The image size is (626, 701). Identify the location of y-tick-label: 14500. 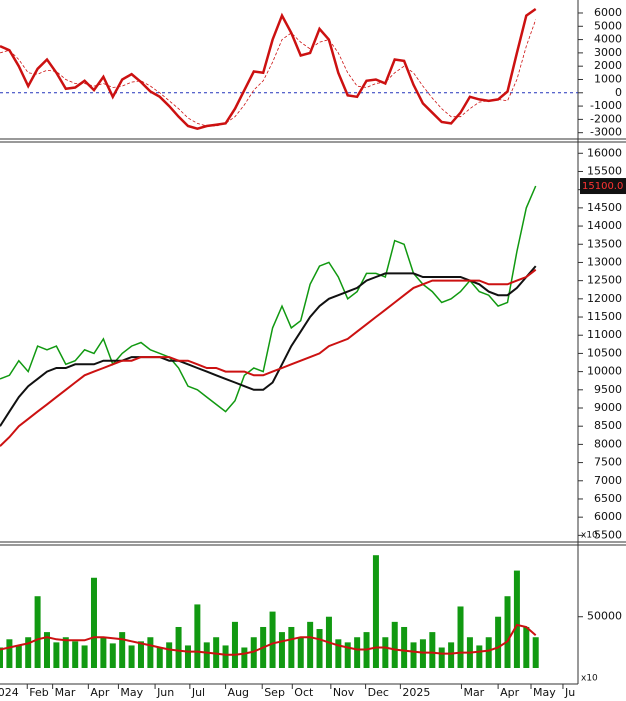
(604, 207).